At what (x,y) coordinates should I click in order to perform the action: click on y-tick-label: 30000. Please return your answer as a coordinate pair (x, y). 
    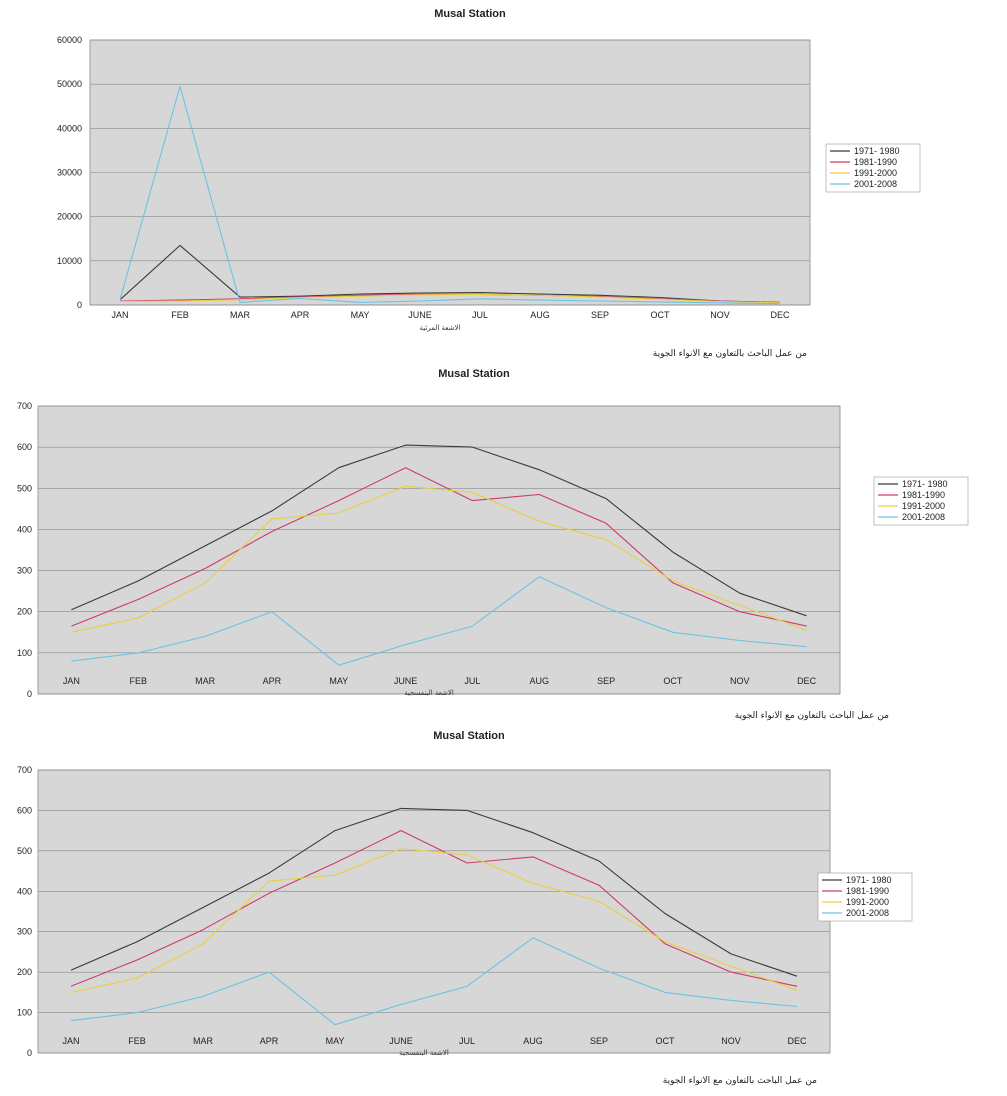
    Looking at the image, I should click on (69, 173).